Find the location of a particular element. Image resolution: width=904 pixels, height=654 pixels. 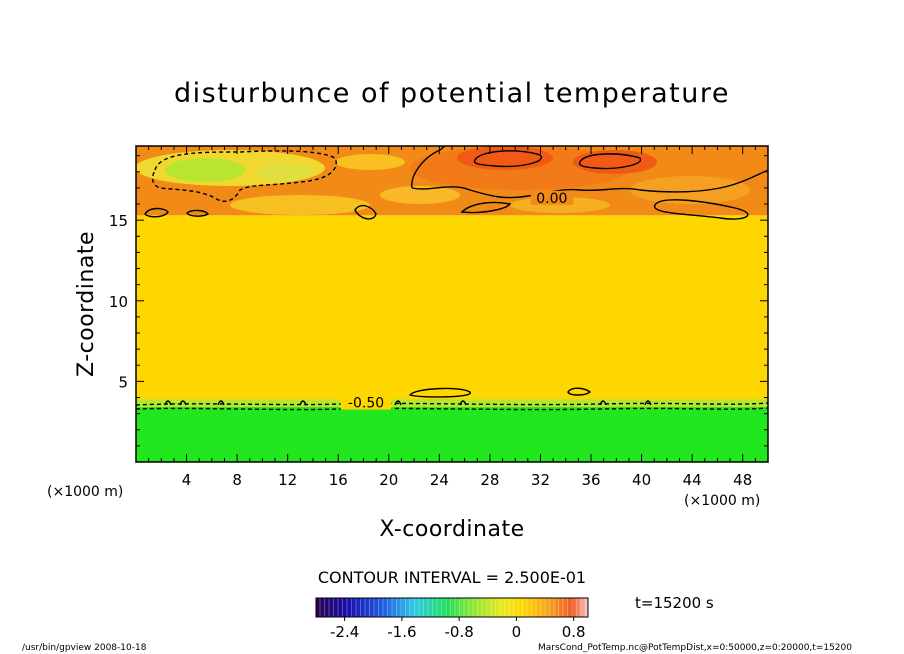

colorbar-tick-label: -0.8 is located at coordinates (459, 632).